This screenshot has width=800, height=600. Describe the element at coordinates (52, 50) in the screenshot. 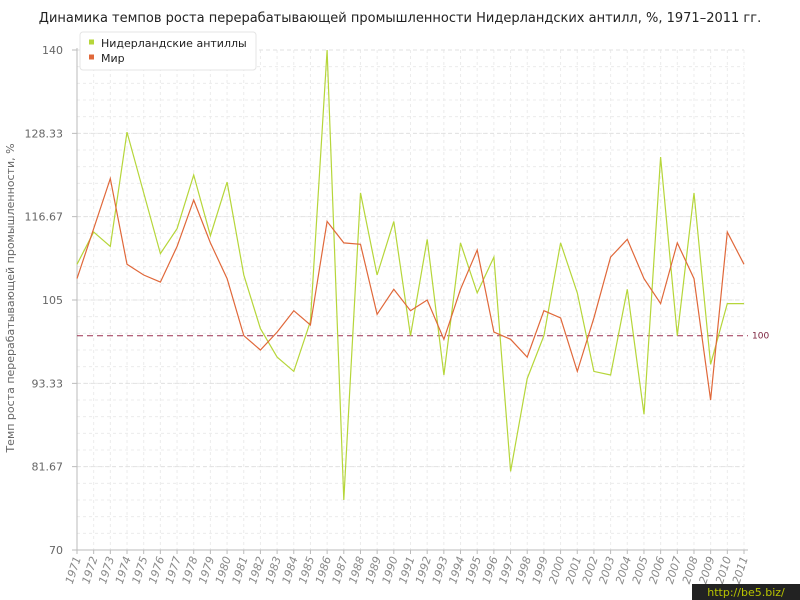

I see `y-tick-label: 140` at that location.